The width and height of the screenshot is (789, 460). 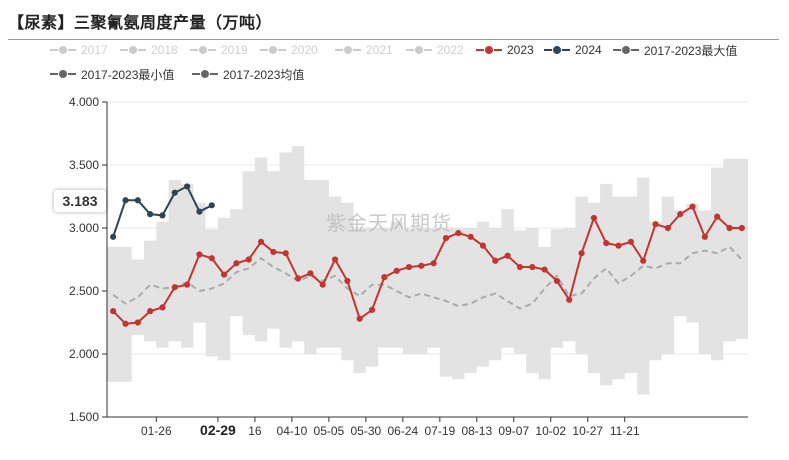 I want to click on legend-item-2022: 2022, so click(x=435, y=50).